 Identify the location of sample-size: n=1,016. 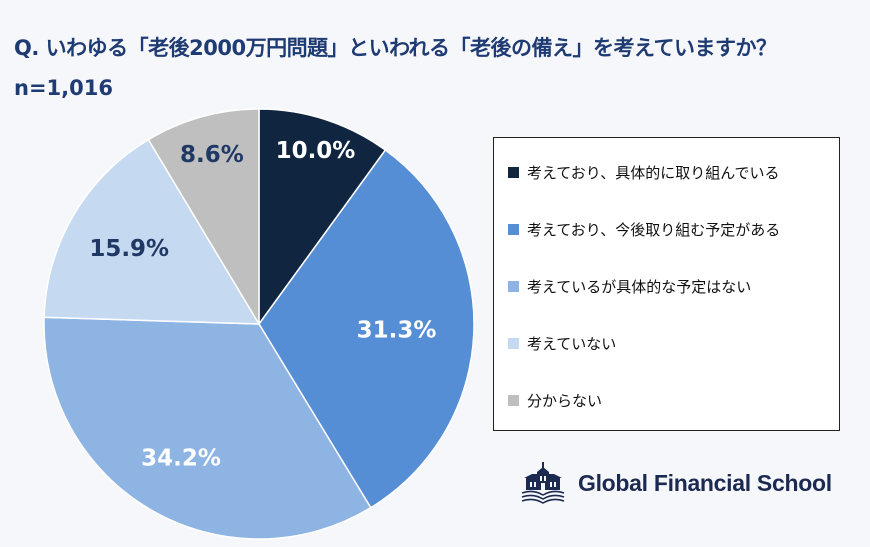
(63, 88).